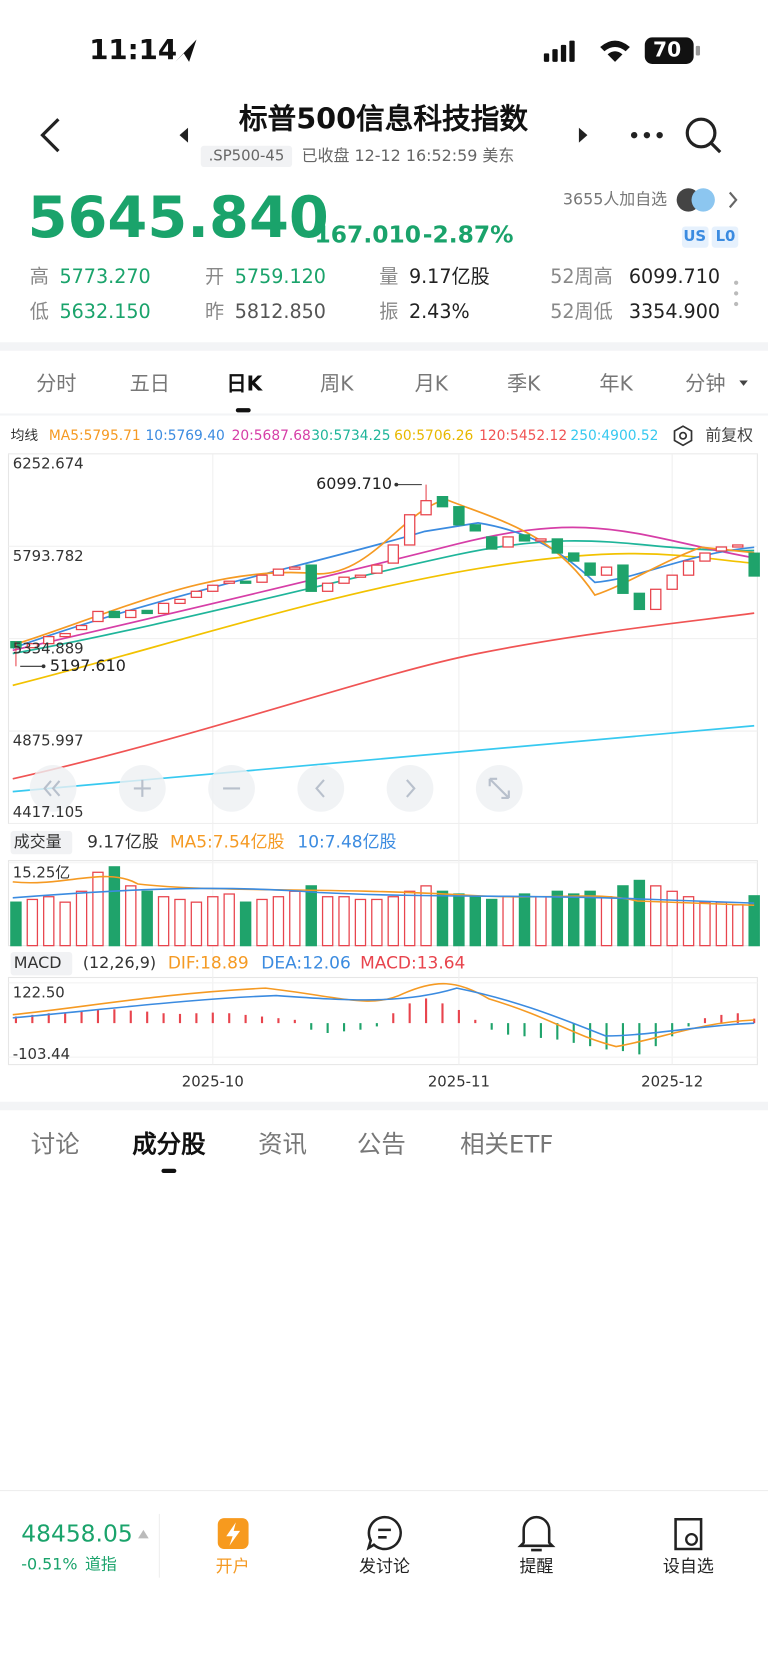 The width and height of the screenshot is (768, 1665). Describe the element at coordinates (729, 434) in the screenshot. I see `adjust-mode: 前复权` at that location.